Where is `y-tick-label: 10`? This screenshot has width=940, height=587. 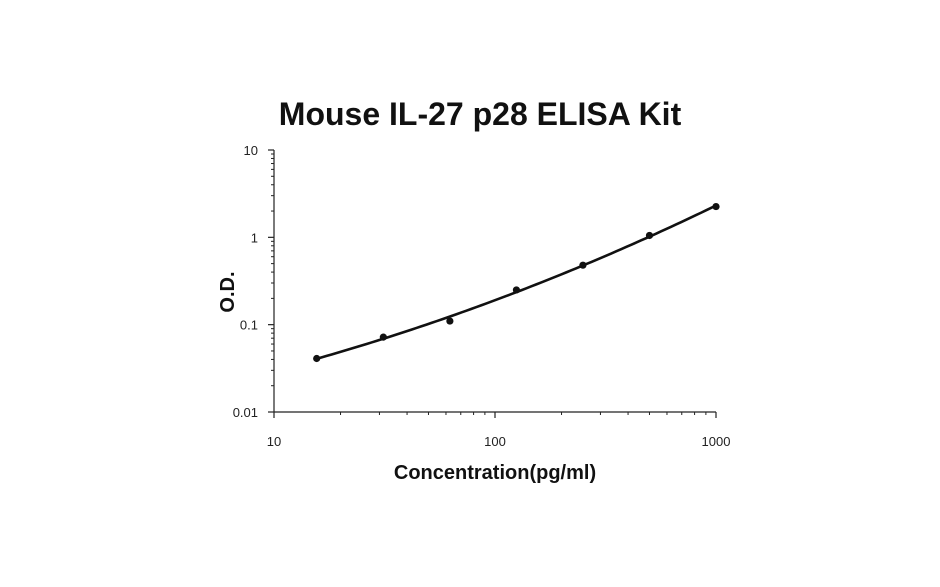
y-tick-label: 10 is located at coordinates (251, 150).